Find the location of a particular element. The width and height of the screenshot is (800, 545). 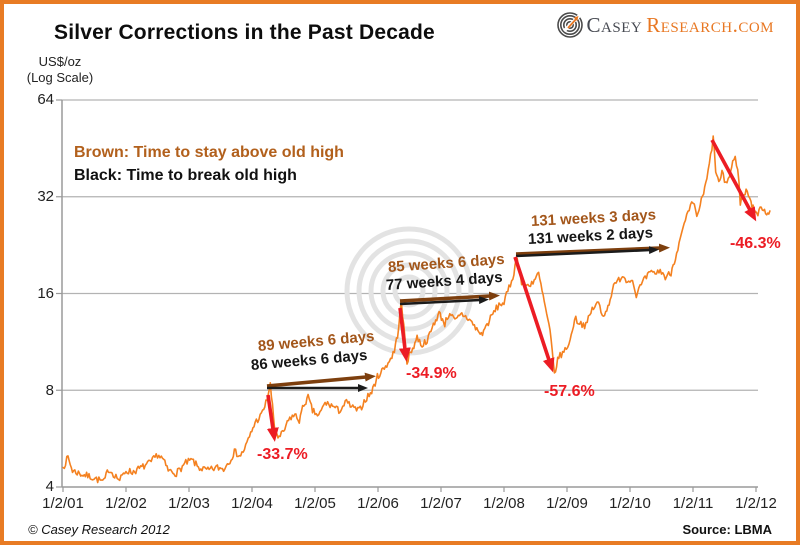

logo-text-research: Research.com is located at coordinates (710, 24).